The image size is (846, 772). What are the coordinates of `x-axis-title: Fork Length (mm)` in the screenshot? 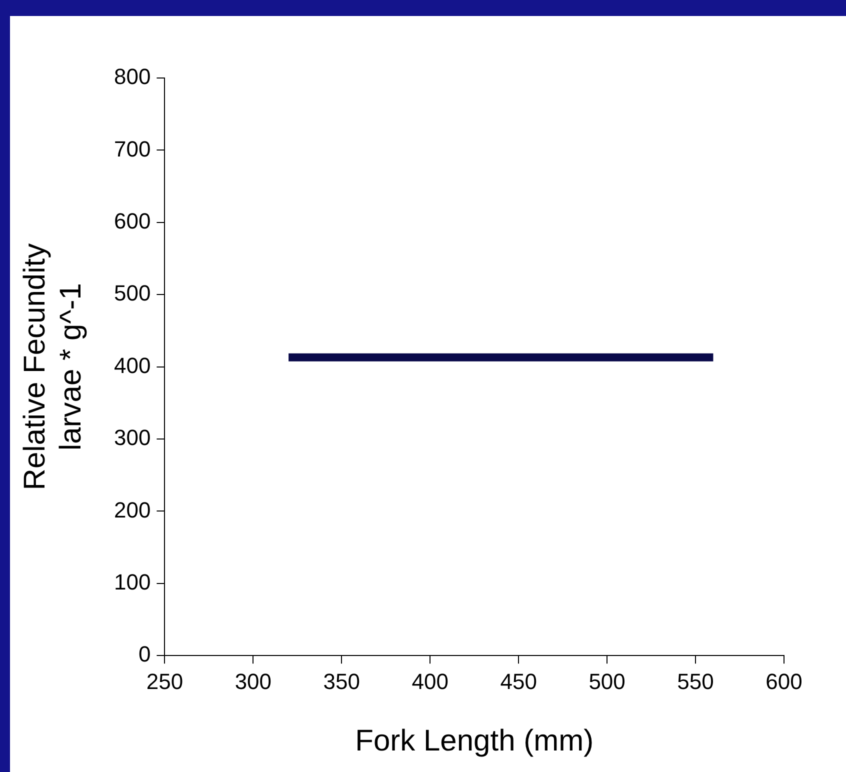 It's located at (474, 741).